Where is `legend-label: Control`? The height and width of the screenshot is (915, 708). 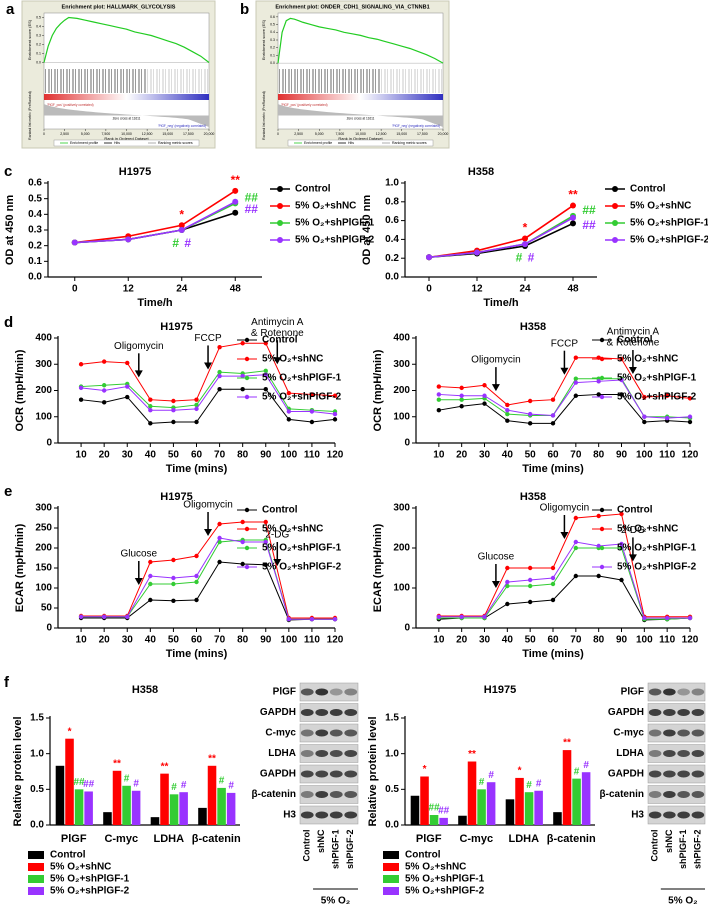
legend-label: Control is located at coordinates (280, 510).